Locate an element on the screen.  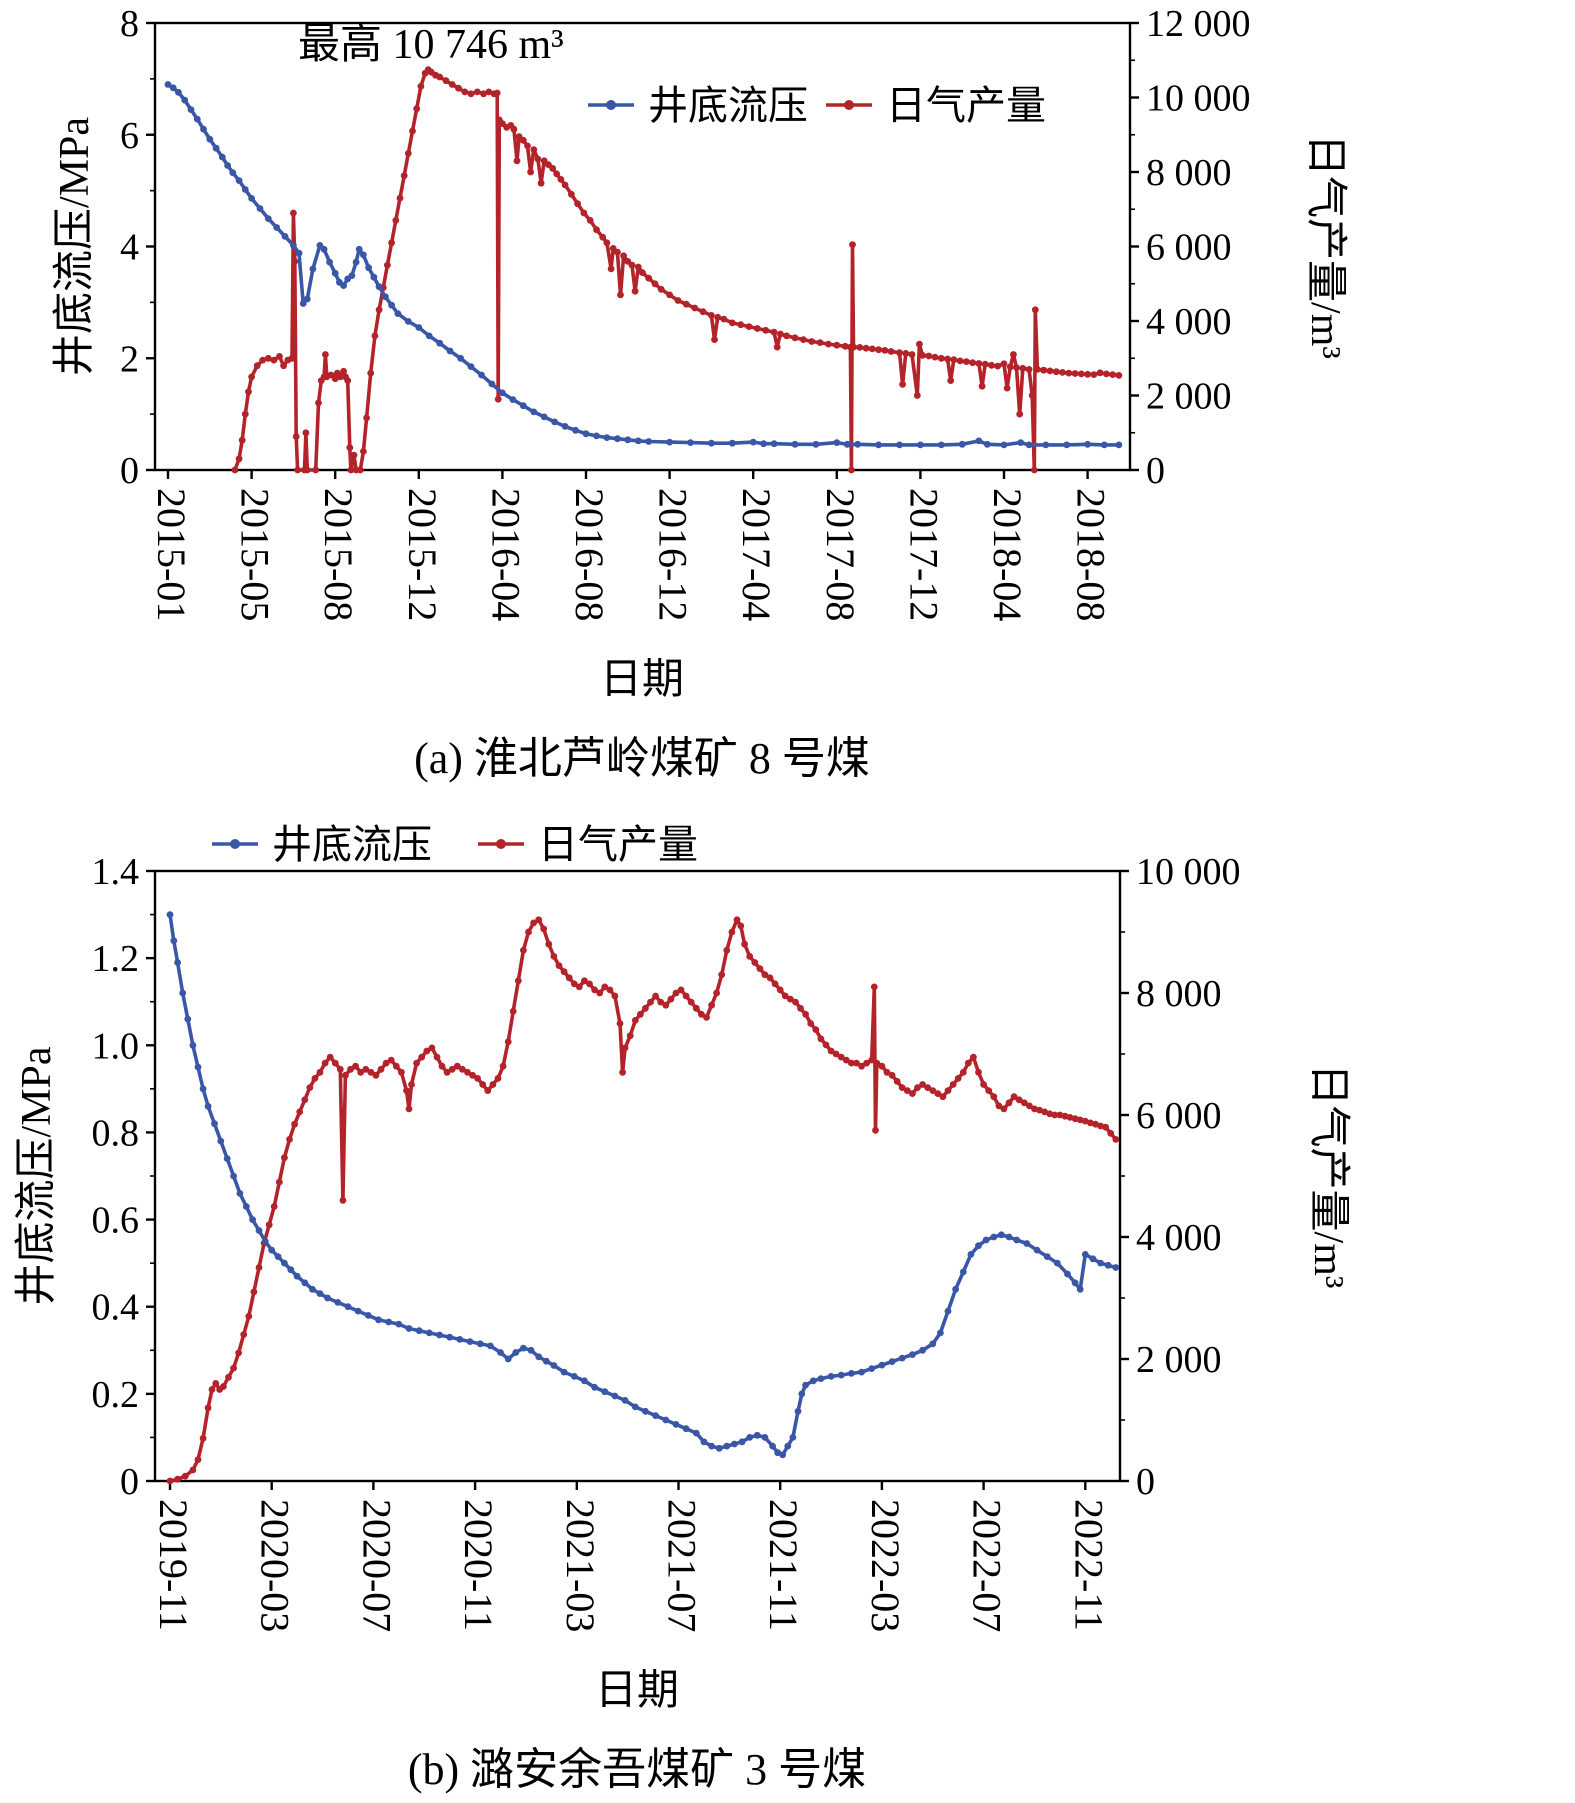
left-tick-label: 6 is located at coordinates (129, 136).